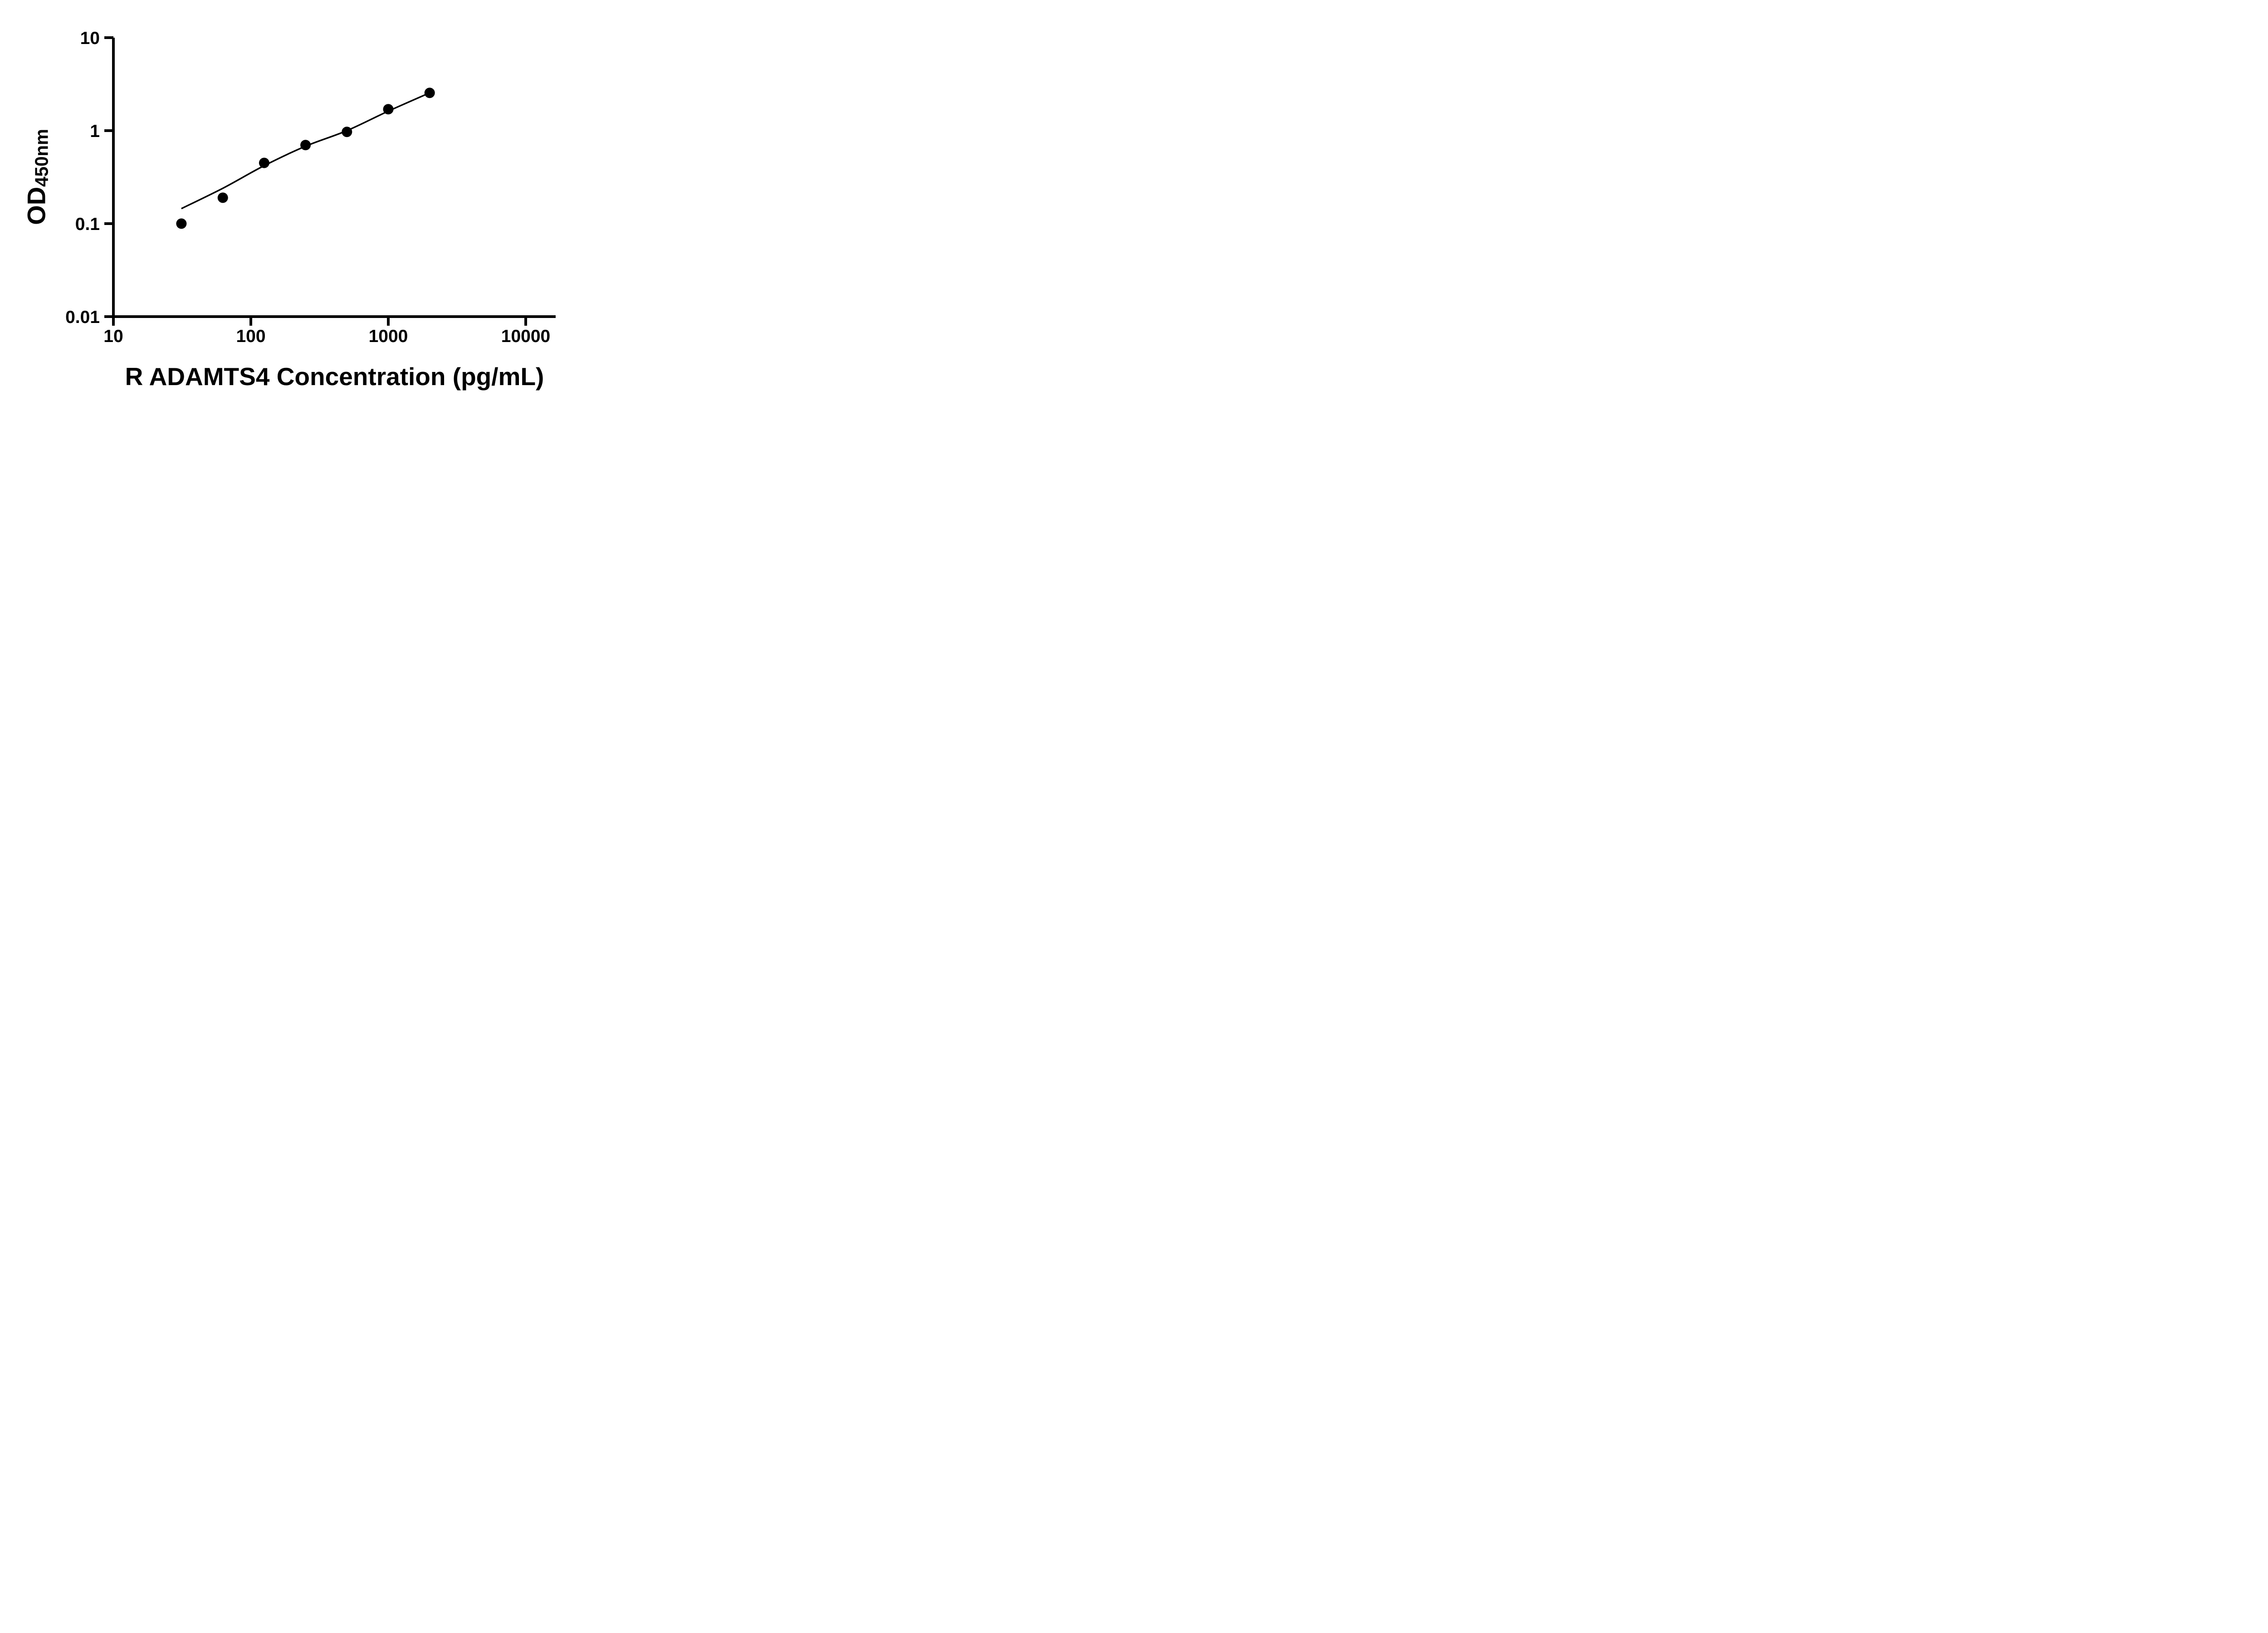  I want to click on y-axis-title-base: OD, so click(37, 205).